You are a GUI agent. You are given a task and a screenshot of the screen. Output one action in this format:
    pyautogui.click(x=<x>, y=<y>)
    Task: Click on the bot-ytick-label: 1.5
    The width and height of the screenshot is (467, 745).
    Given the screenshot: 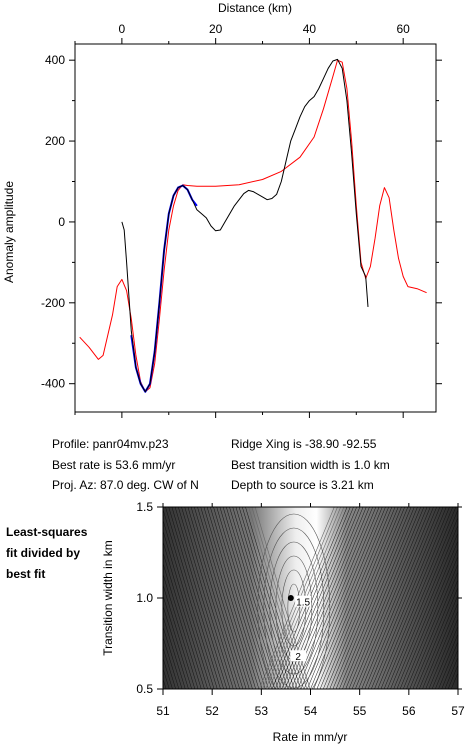 What is the action you would take?
    pyautogui.click(x=144, y=507)
    